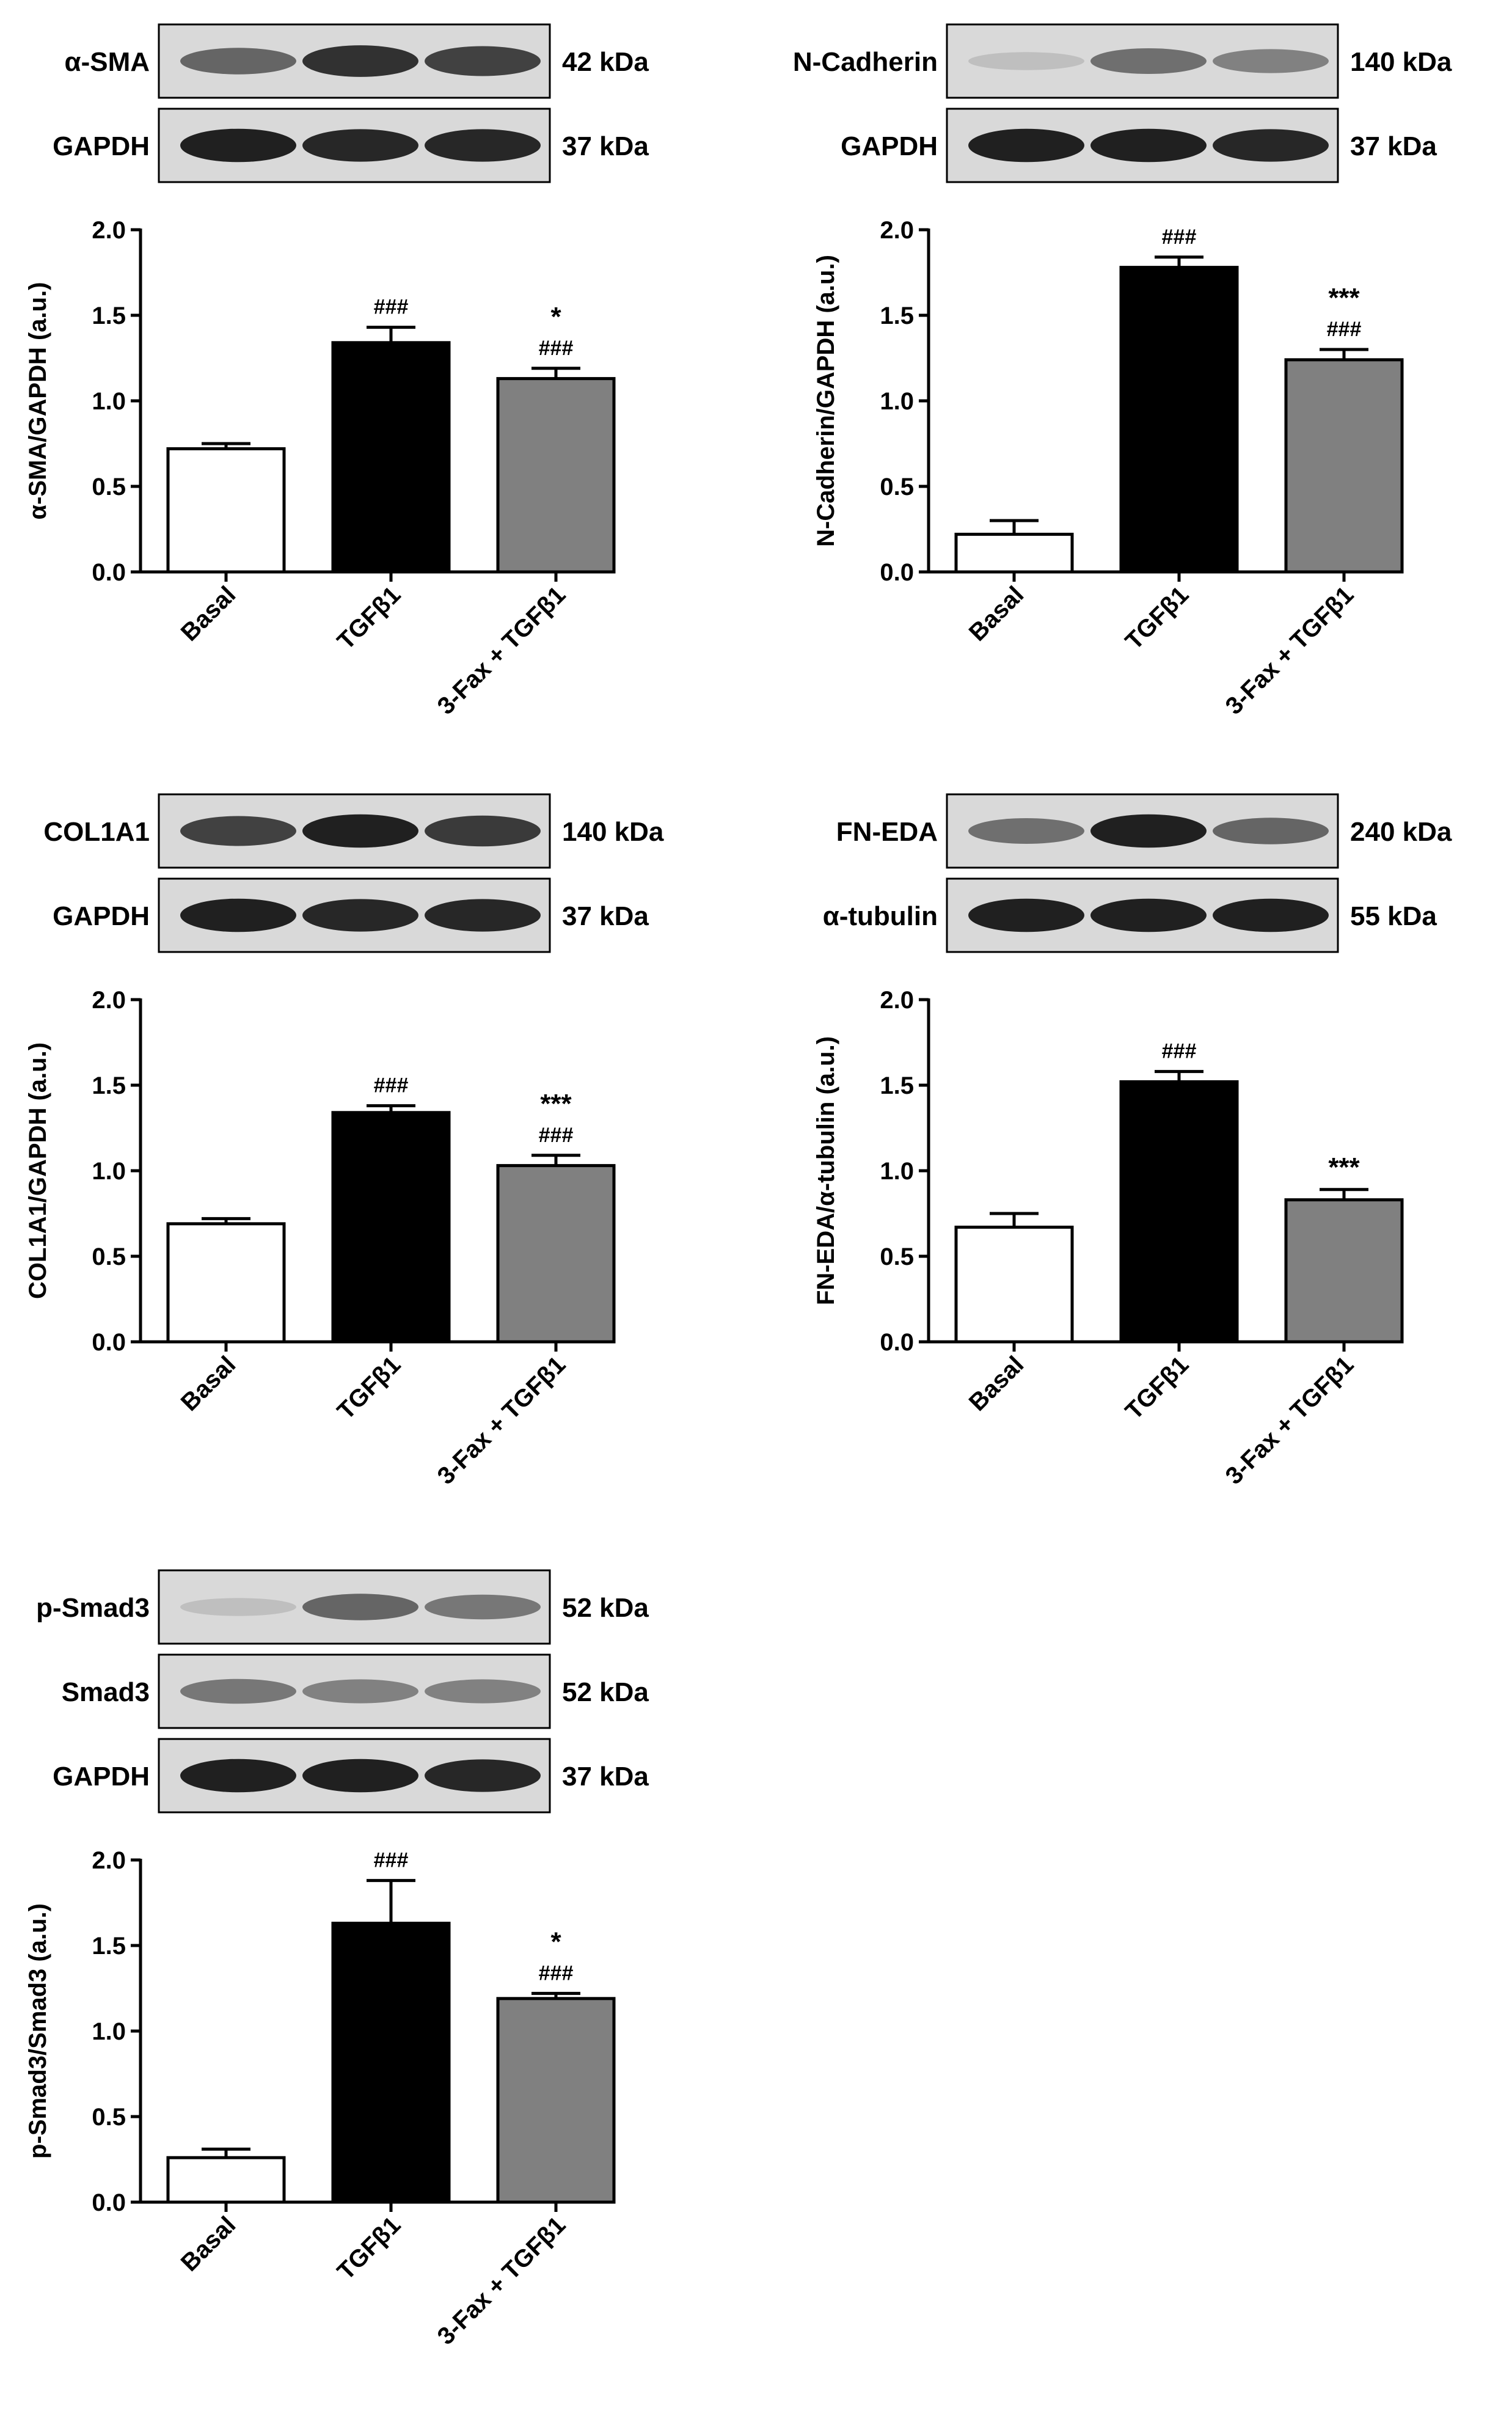 The height and width of the screenshot is (2416, 1512). What do you see at coordinates (887, 832) in the screenshot?
I see `blot-label: FN-EDA` at bounding box center [887, 832].